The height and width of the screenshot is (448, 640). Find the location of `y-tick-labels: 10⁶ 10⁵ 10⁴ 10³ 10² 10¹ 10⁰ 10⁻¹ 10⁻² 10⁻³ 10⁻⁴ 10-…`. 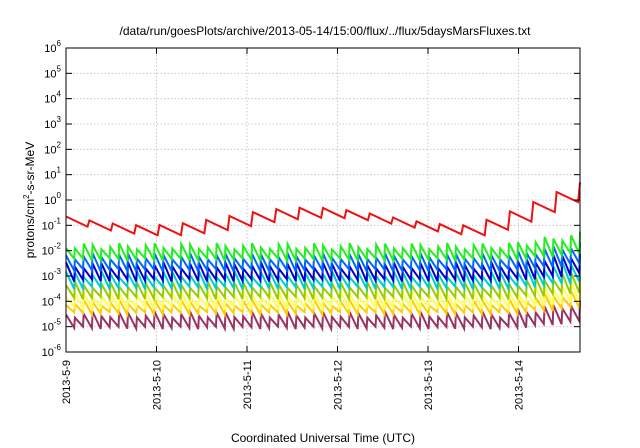

y-tick-labels: 10⁶ 10⁵ 10⁴ 10³ 10² 10¹ 10⁰ 10⁻¹ 10⁻² 10⁻³ 10⁻⁴ 10-… is located at coordinates (52, 199).